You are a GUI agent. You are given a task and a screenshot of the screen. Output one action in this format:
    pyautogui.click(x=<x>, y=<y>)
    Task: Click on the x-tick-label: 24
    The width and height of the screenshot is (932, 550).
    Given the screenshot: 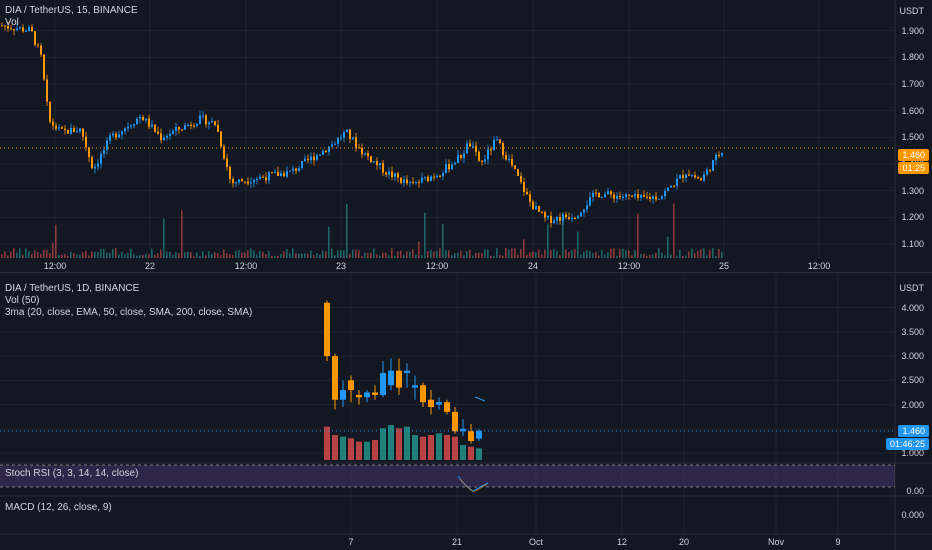 What is the action you would take?
    pyautogui.click(x=533, y=266)
    